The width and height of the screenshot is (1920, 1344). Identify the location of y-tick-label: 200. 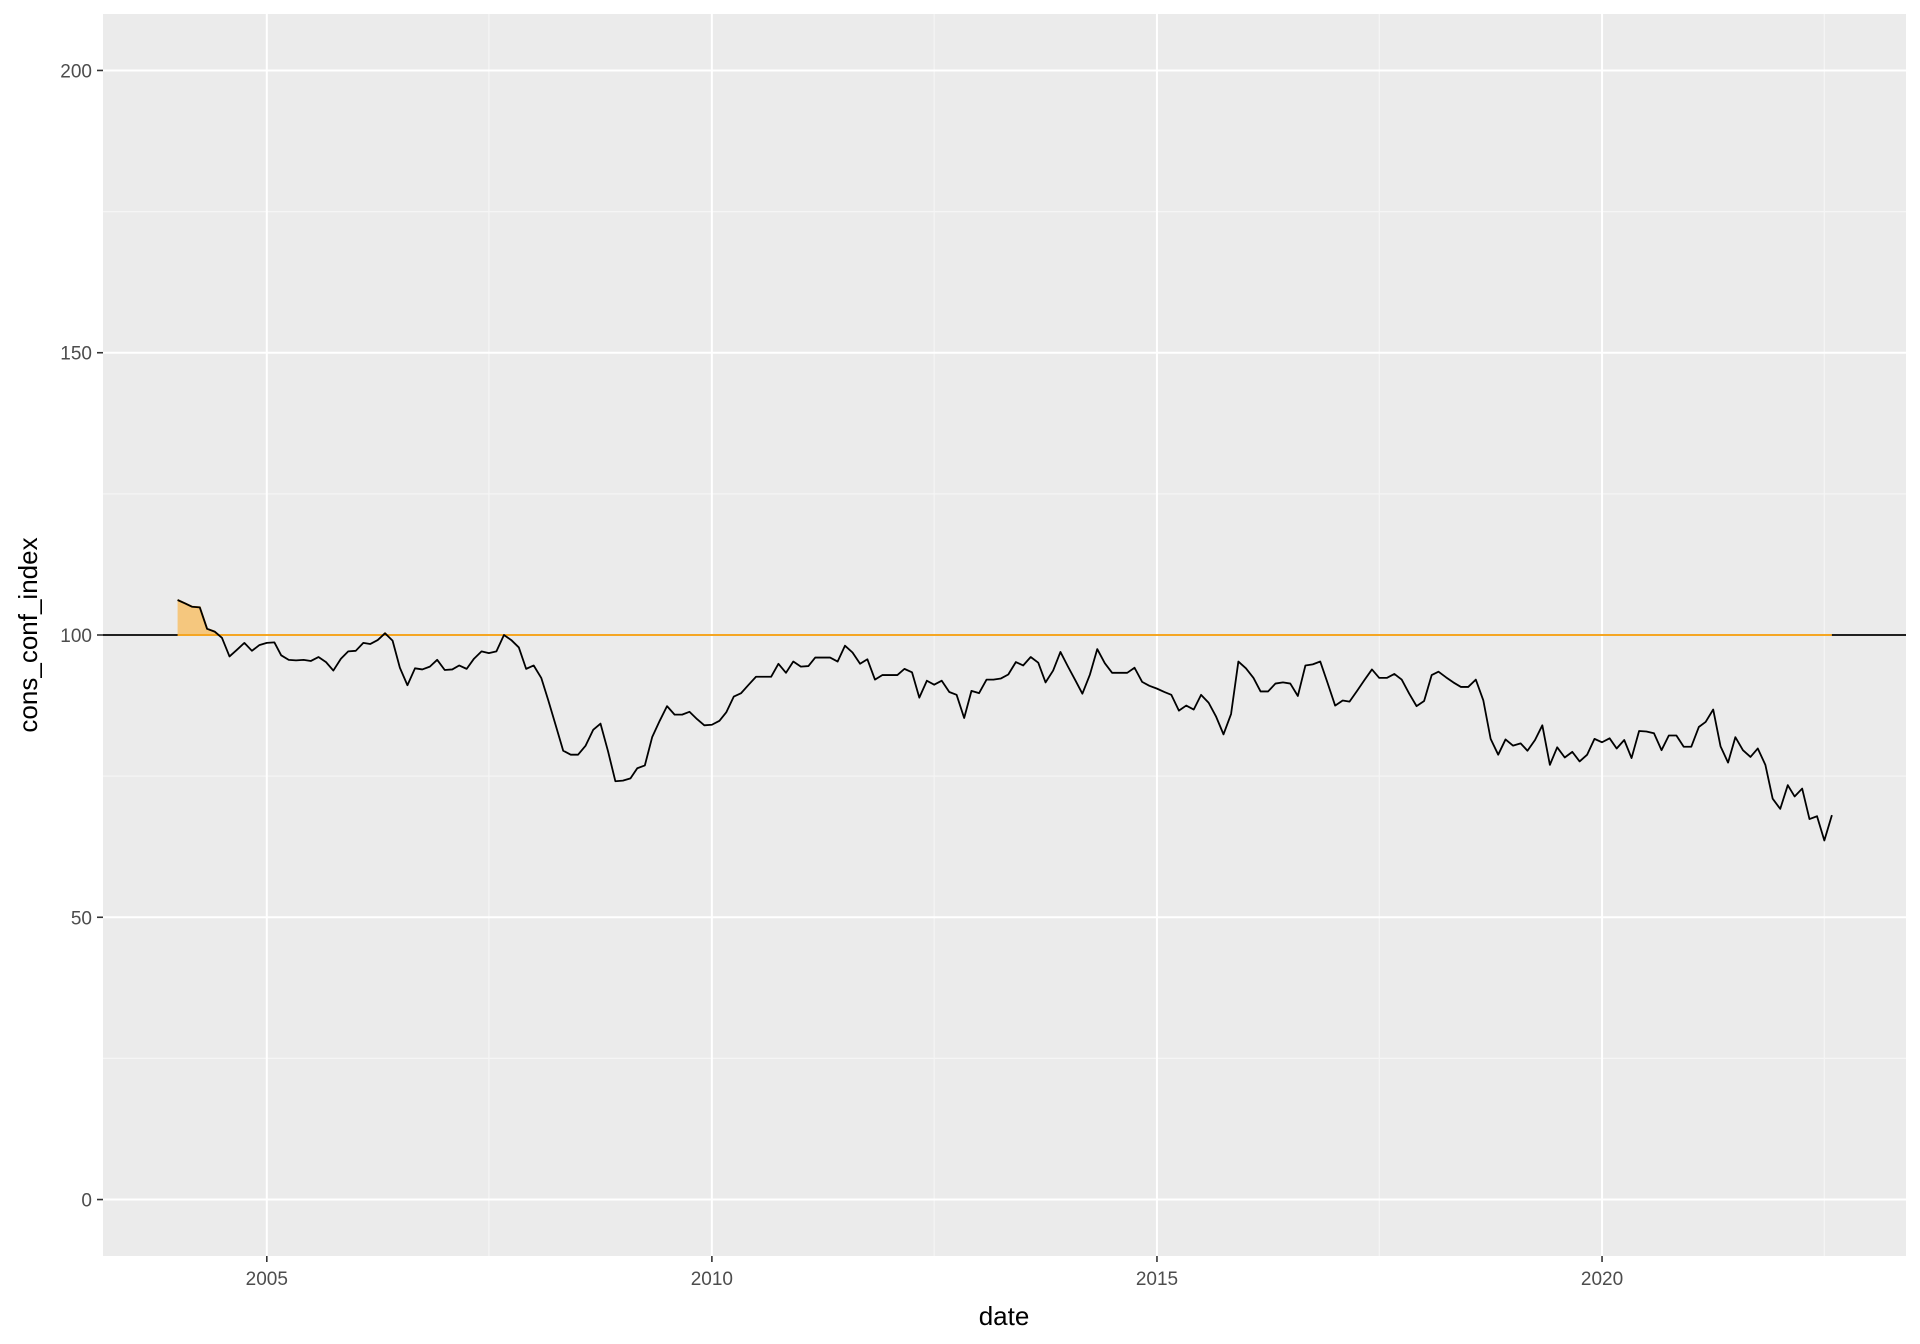
(76, 71).